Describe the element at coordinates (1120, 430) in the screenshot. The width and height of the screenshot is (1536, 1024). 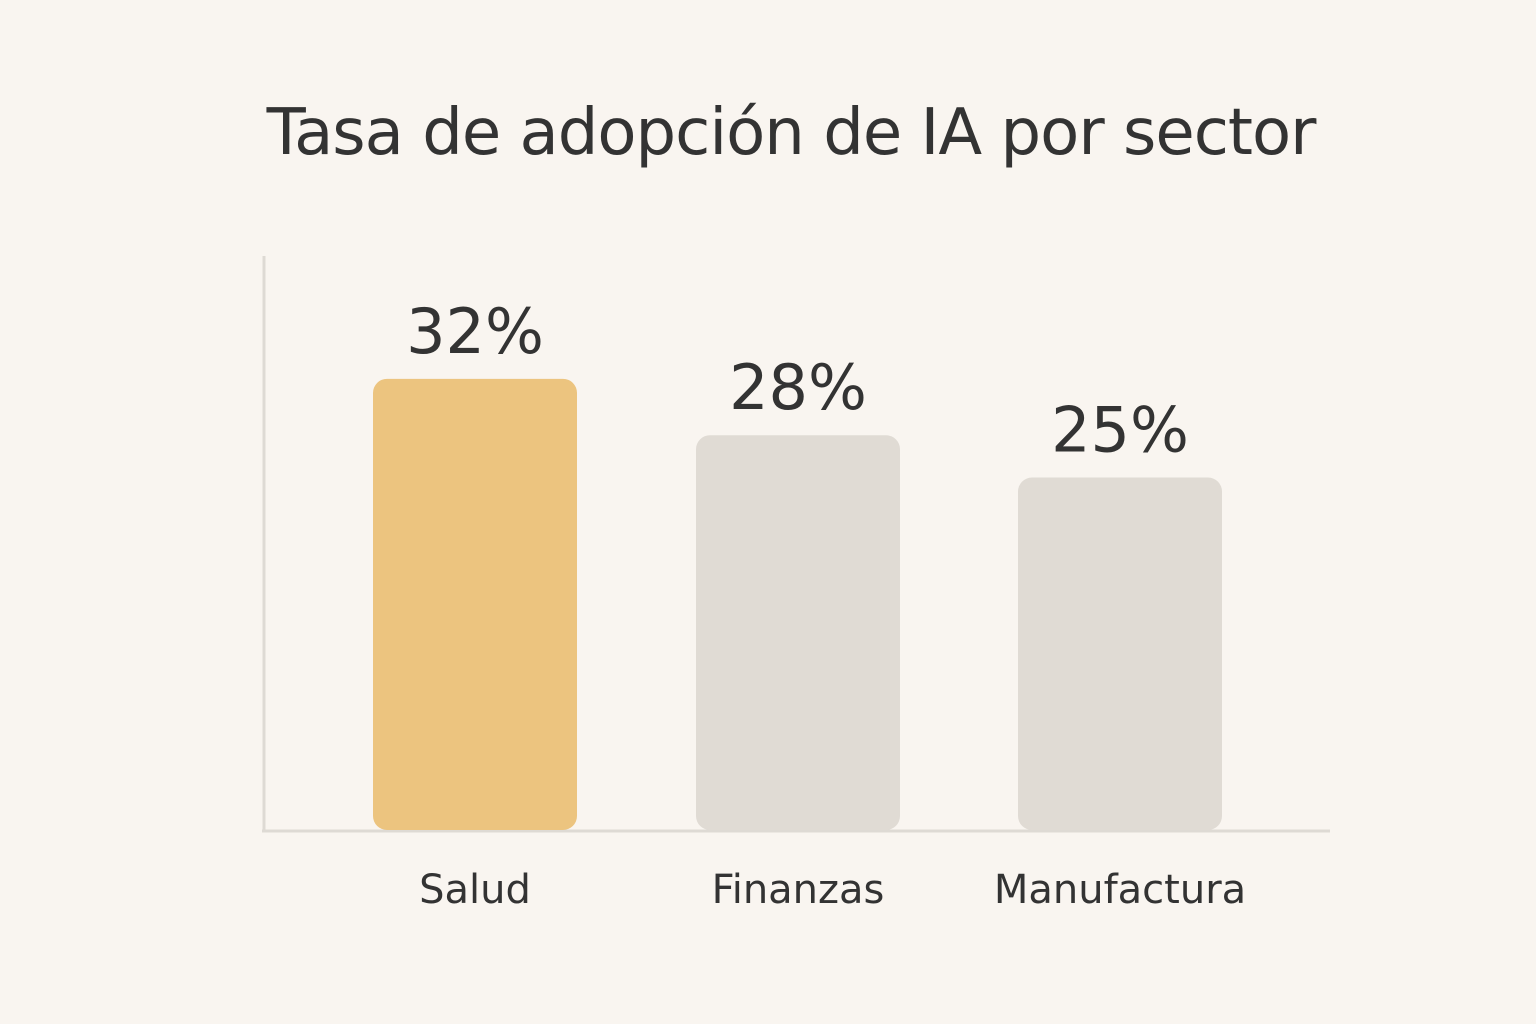
I see `value-label-manufactura: 25%` at that location.